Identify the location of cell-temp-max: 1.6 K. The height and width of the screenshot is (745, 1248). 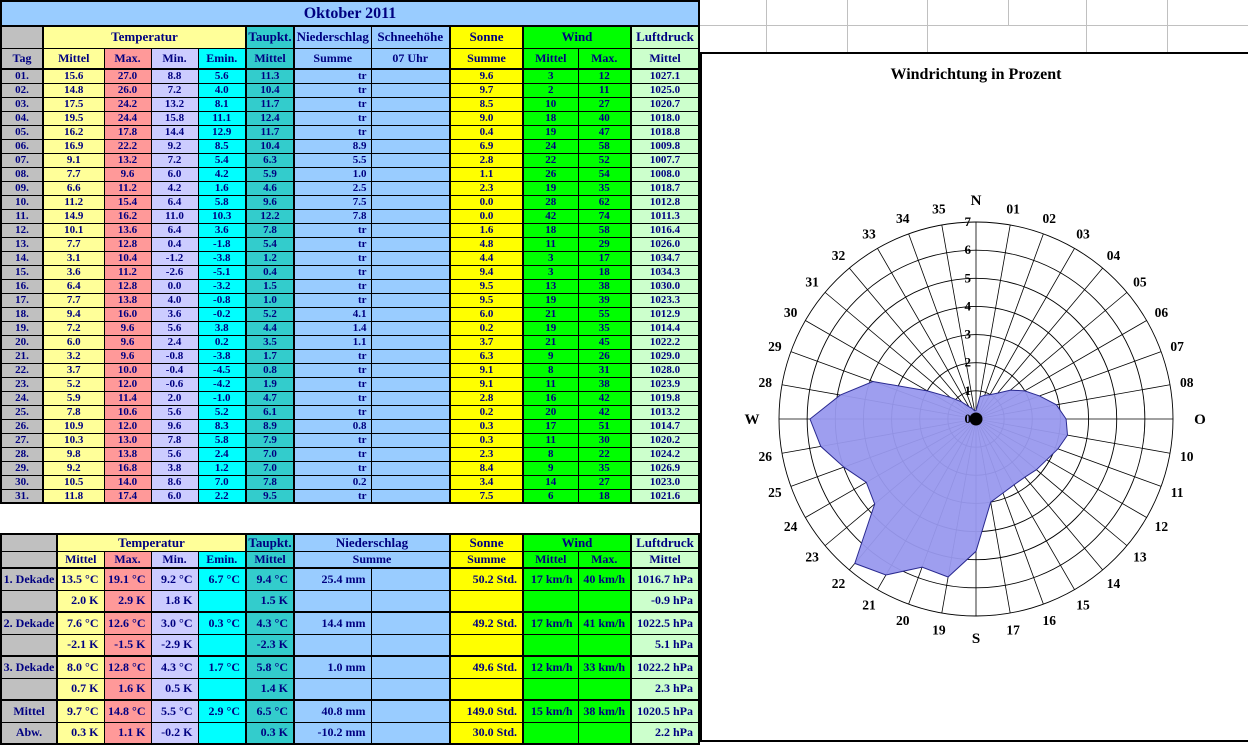
(127, 689).